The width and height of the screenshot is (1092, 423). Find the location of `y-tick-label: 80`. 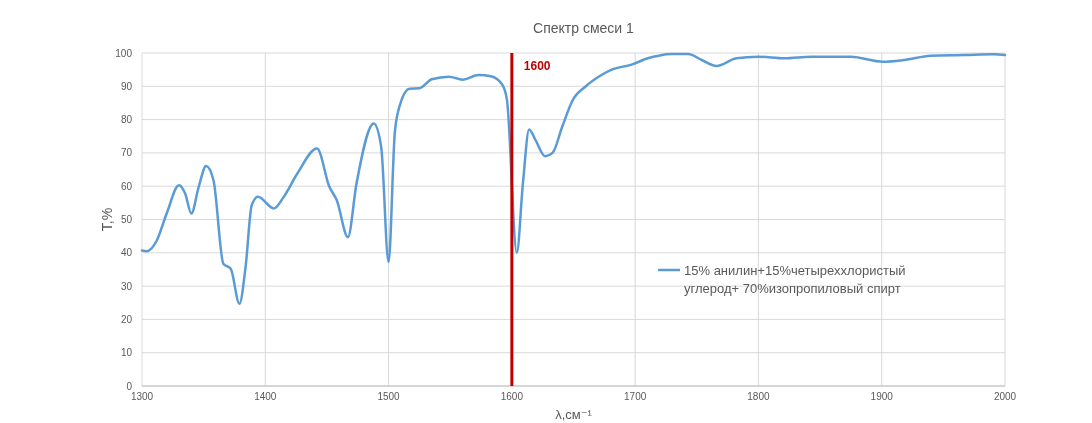

y-tick-label: 80 is located at coordinates (126, 120).